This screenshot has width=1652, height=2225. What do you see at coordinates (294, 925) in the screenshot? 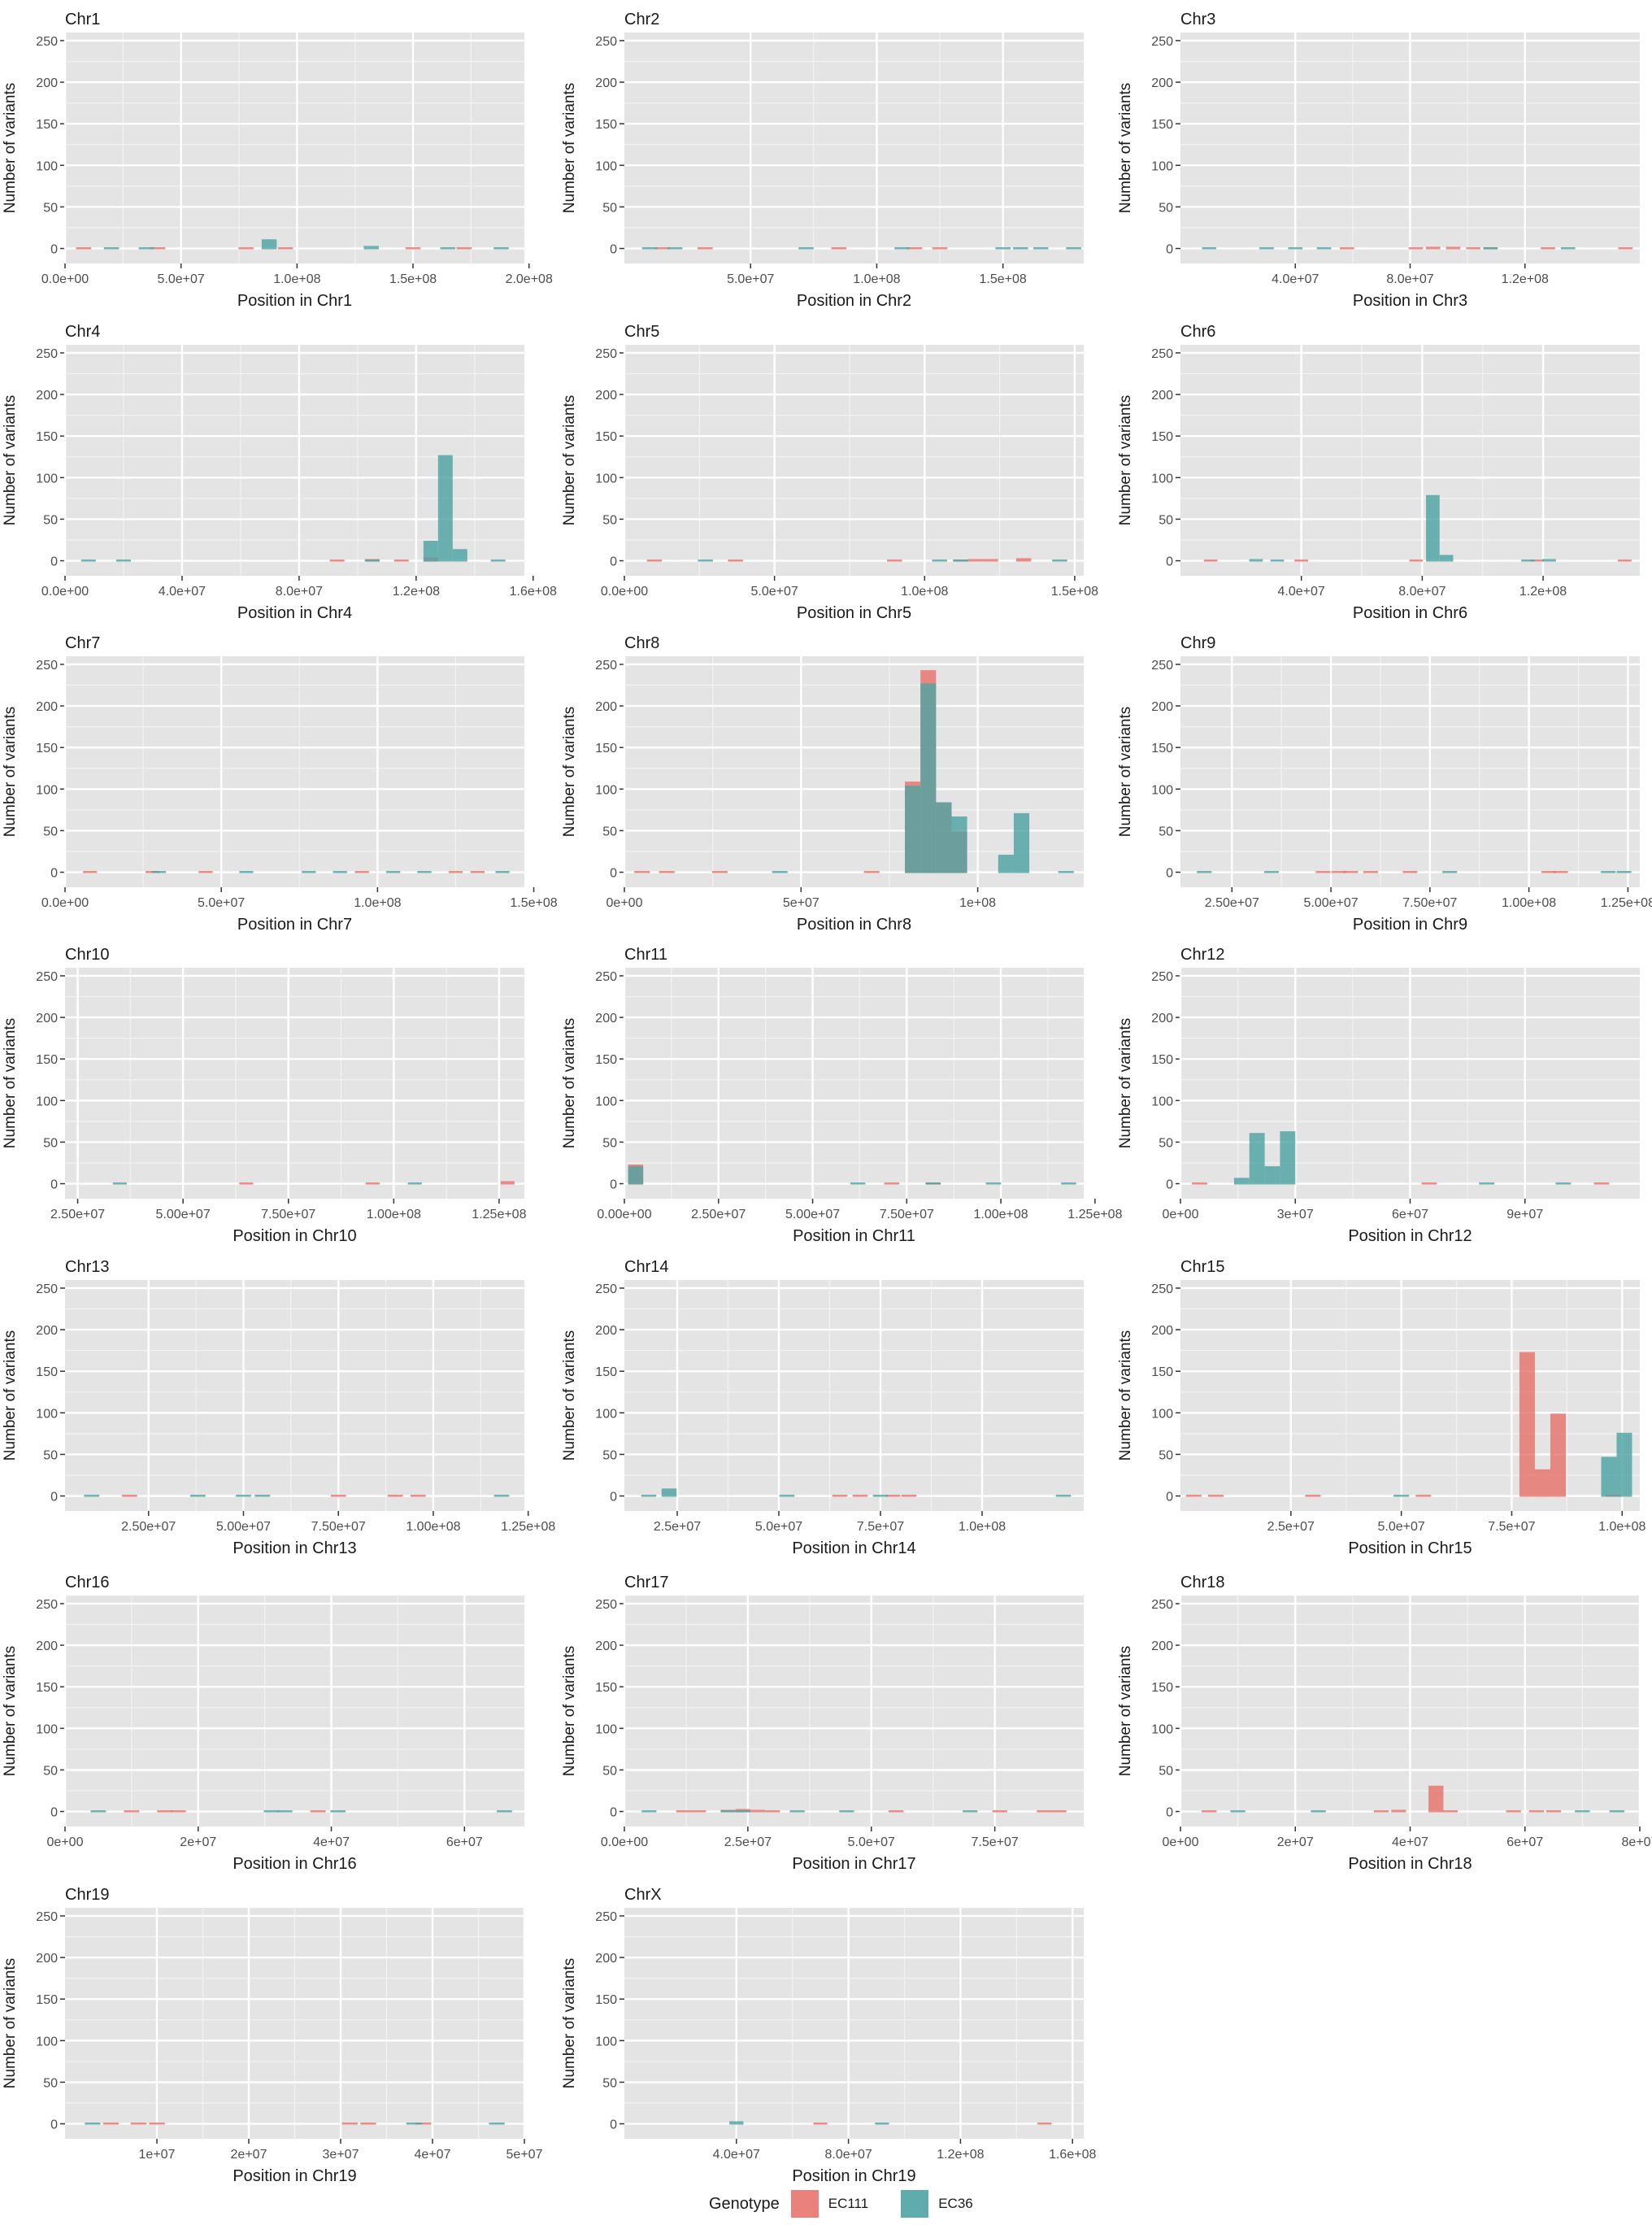
I see `x-axis-label-chr7: Position in Chr7` at bounding box center [294, 925].